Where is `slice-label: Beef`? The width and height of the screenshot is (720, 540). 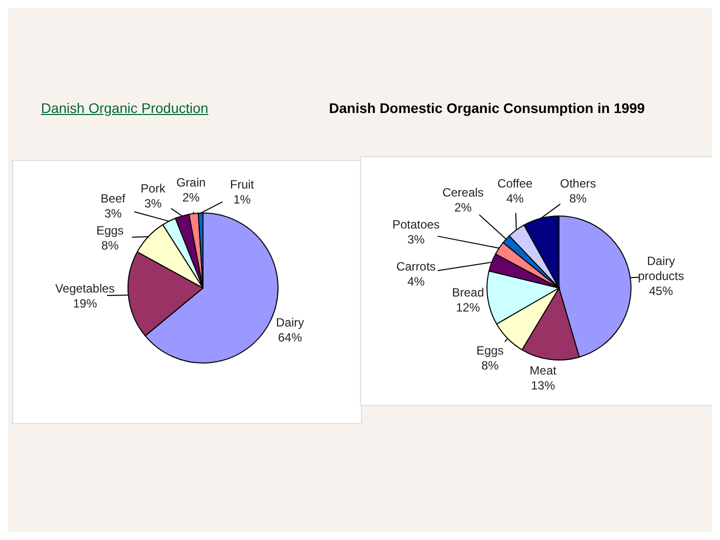
slice-label: Beef is located at coordinates (113, 199).